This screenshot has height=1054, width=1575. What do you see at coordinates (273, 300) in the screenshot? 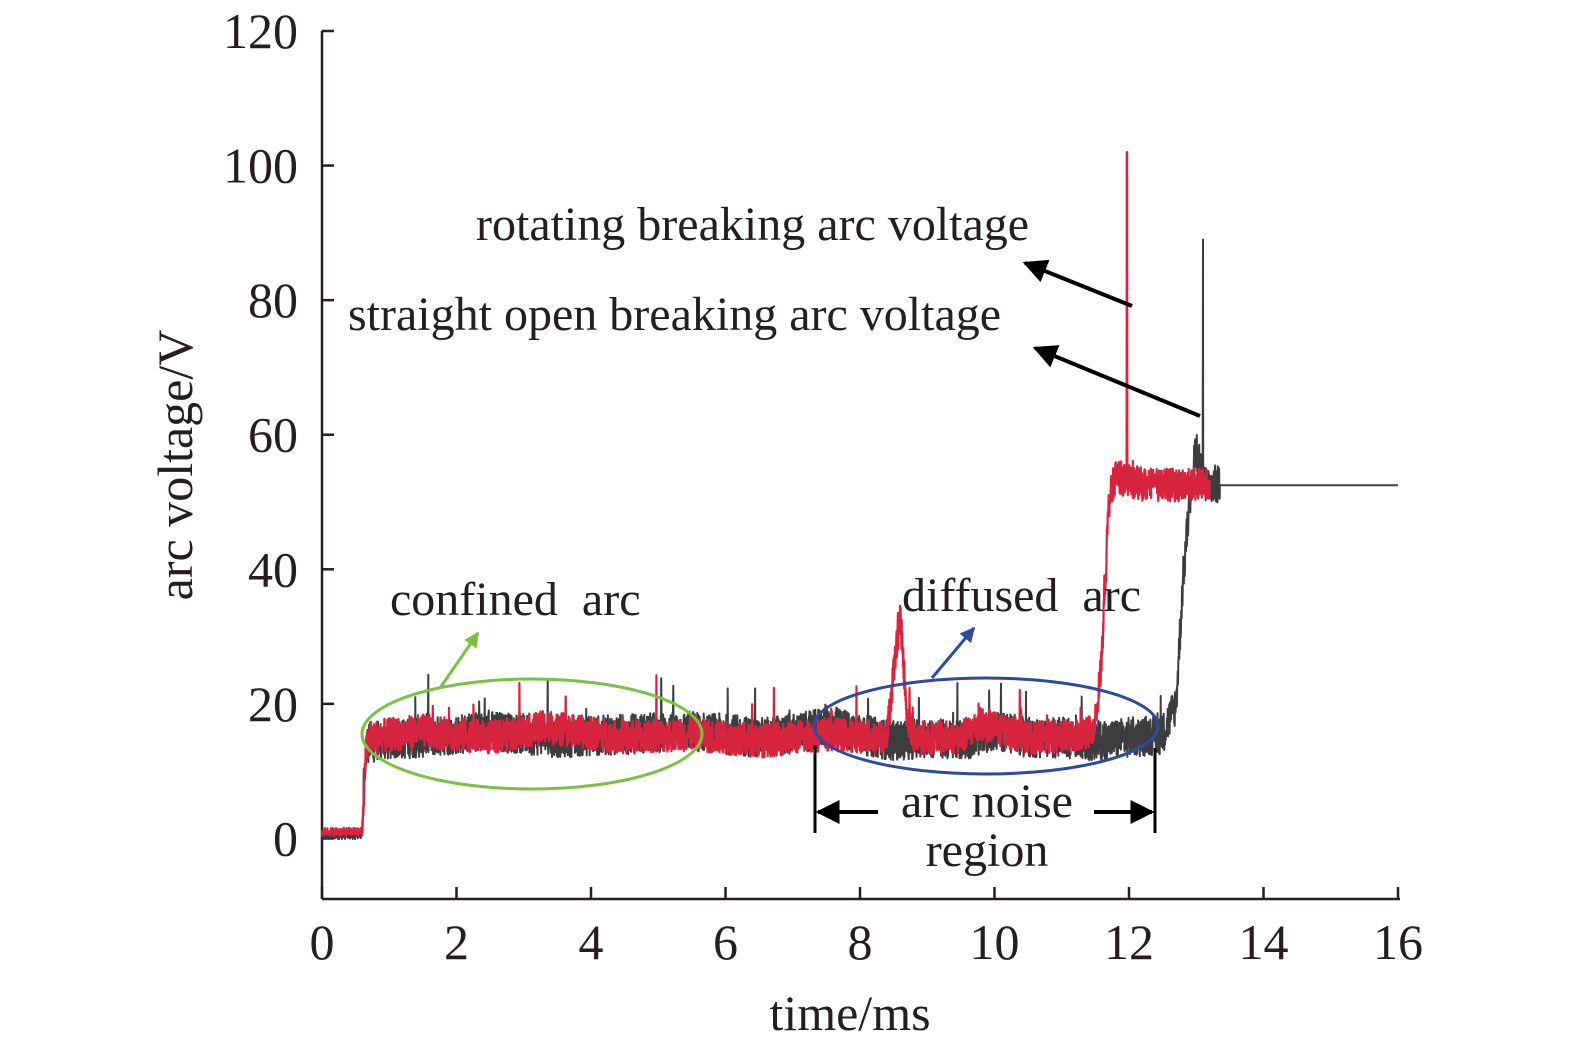
I see `y-tick-label: 80` at bounding box center [273, 300].